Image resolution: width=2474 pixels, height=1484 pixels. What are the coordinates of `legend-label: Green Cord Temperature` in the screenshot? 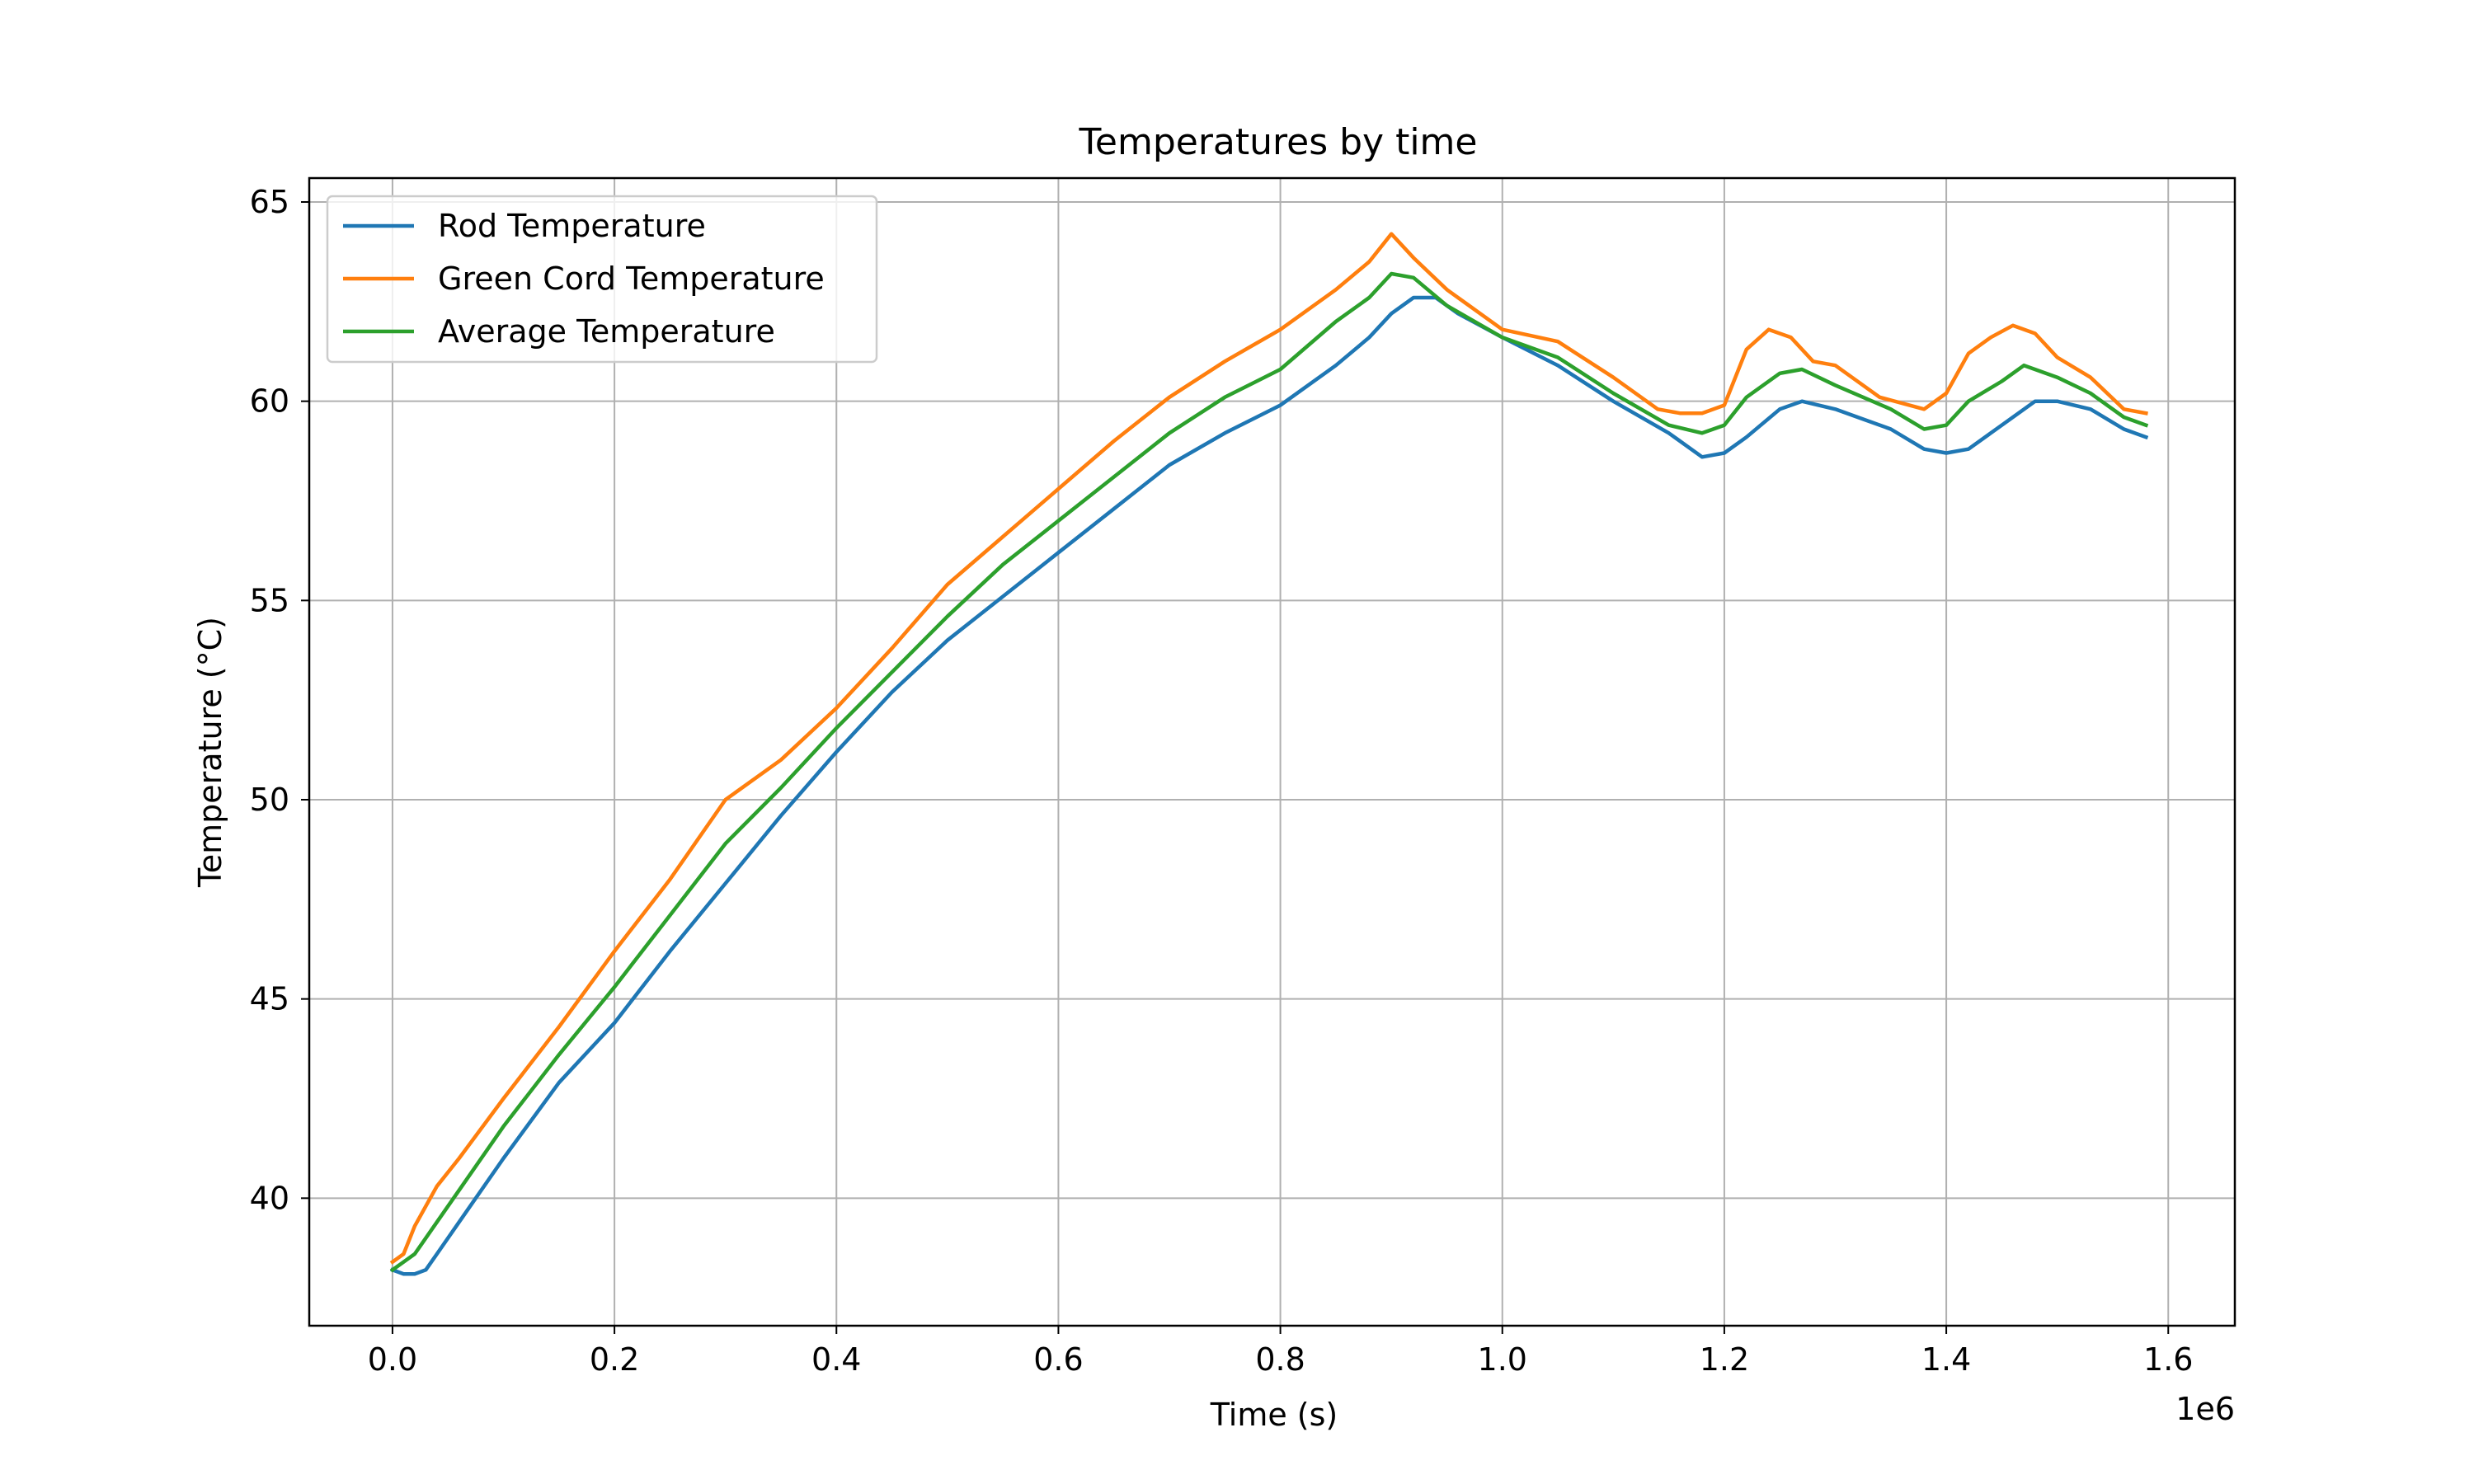 It's located at (631, 279).